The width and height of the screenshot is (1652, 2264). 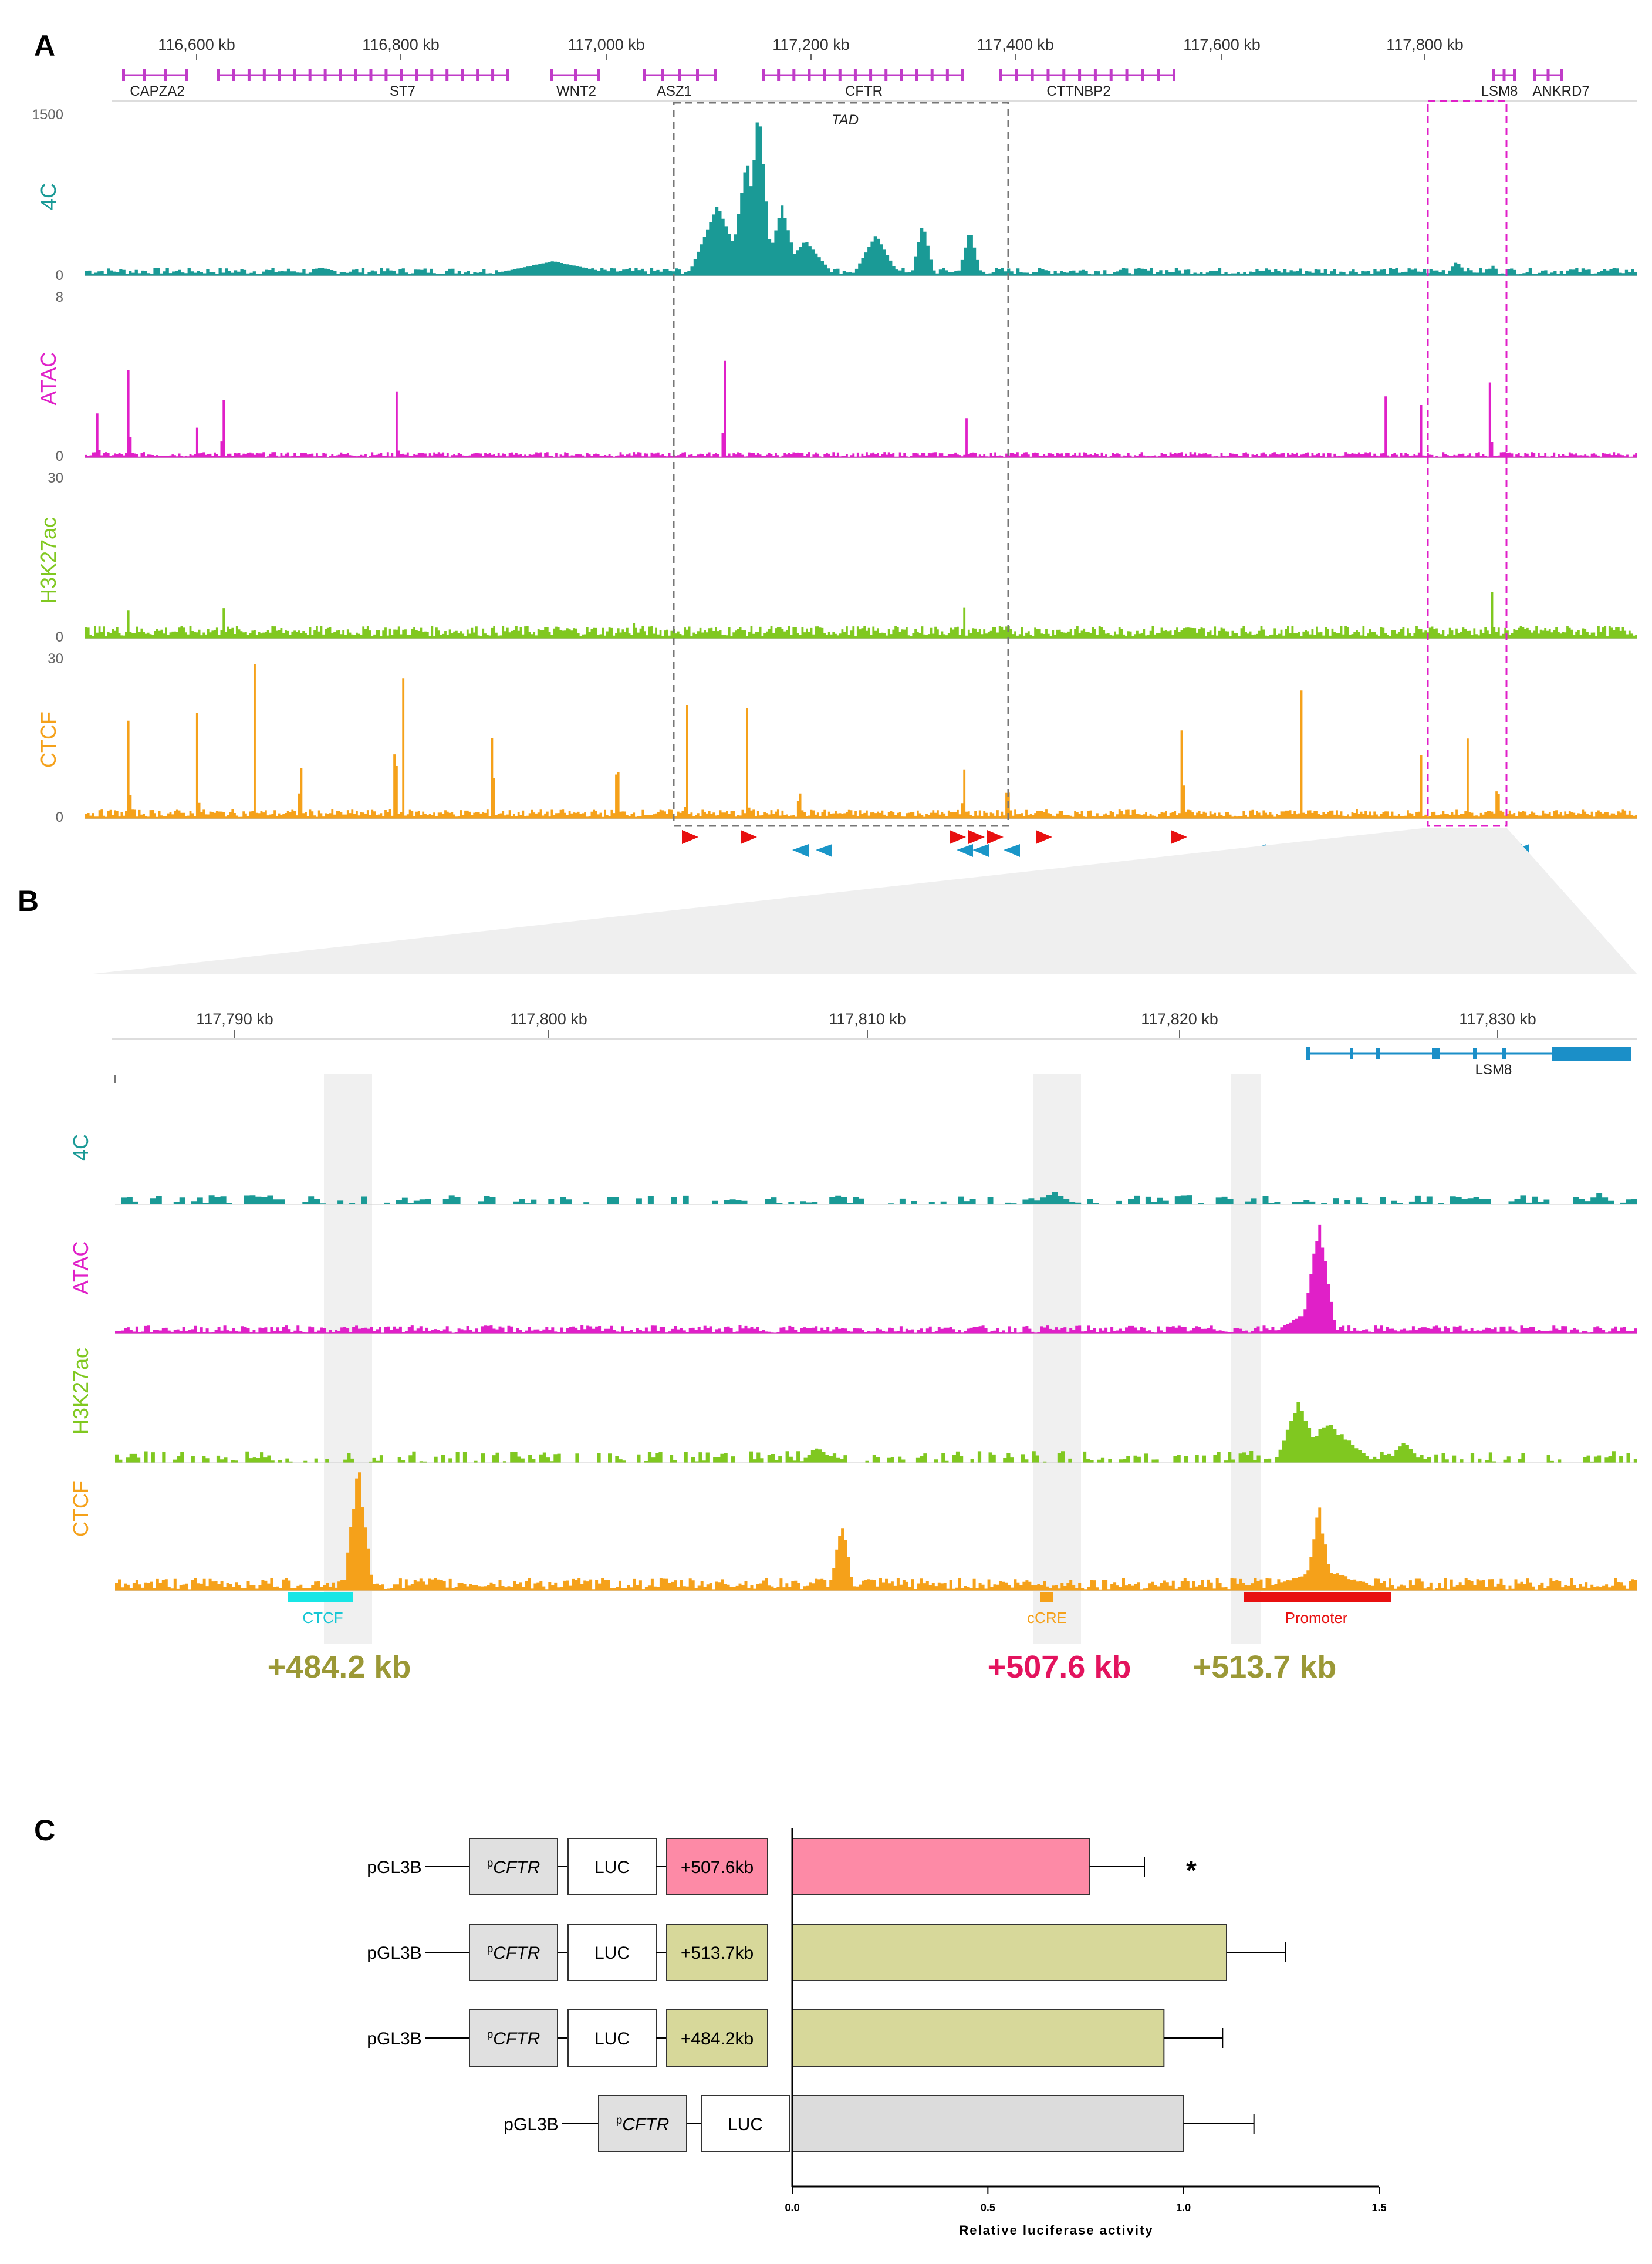 I want to click on track-label-h3k27ac: H3K27ac, so click(x=48, y=560).